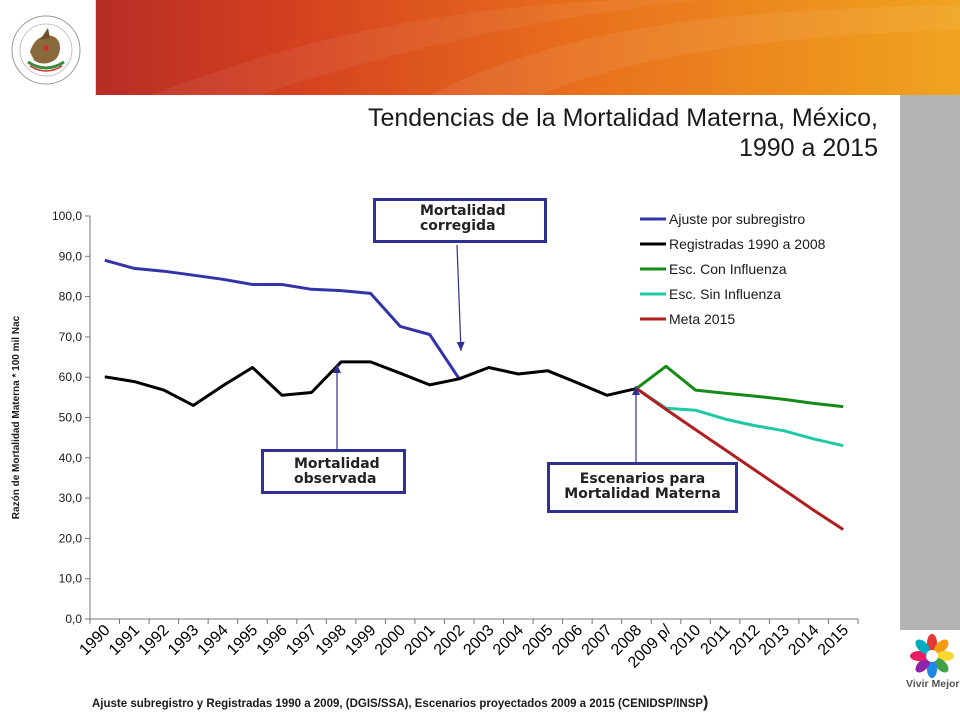  I want to click on y-tick-label: 60,0, so click(71, 377).